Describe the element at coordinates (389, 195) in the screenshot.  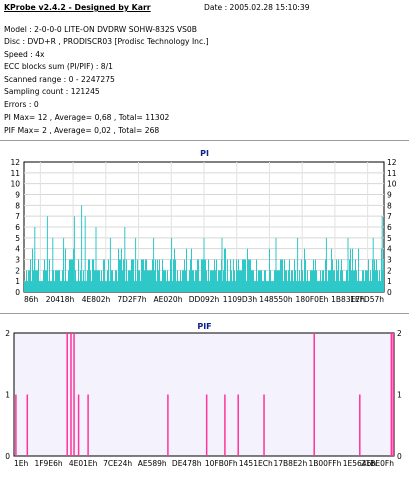
I see `y-tick-label-right: 9` at that location.